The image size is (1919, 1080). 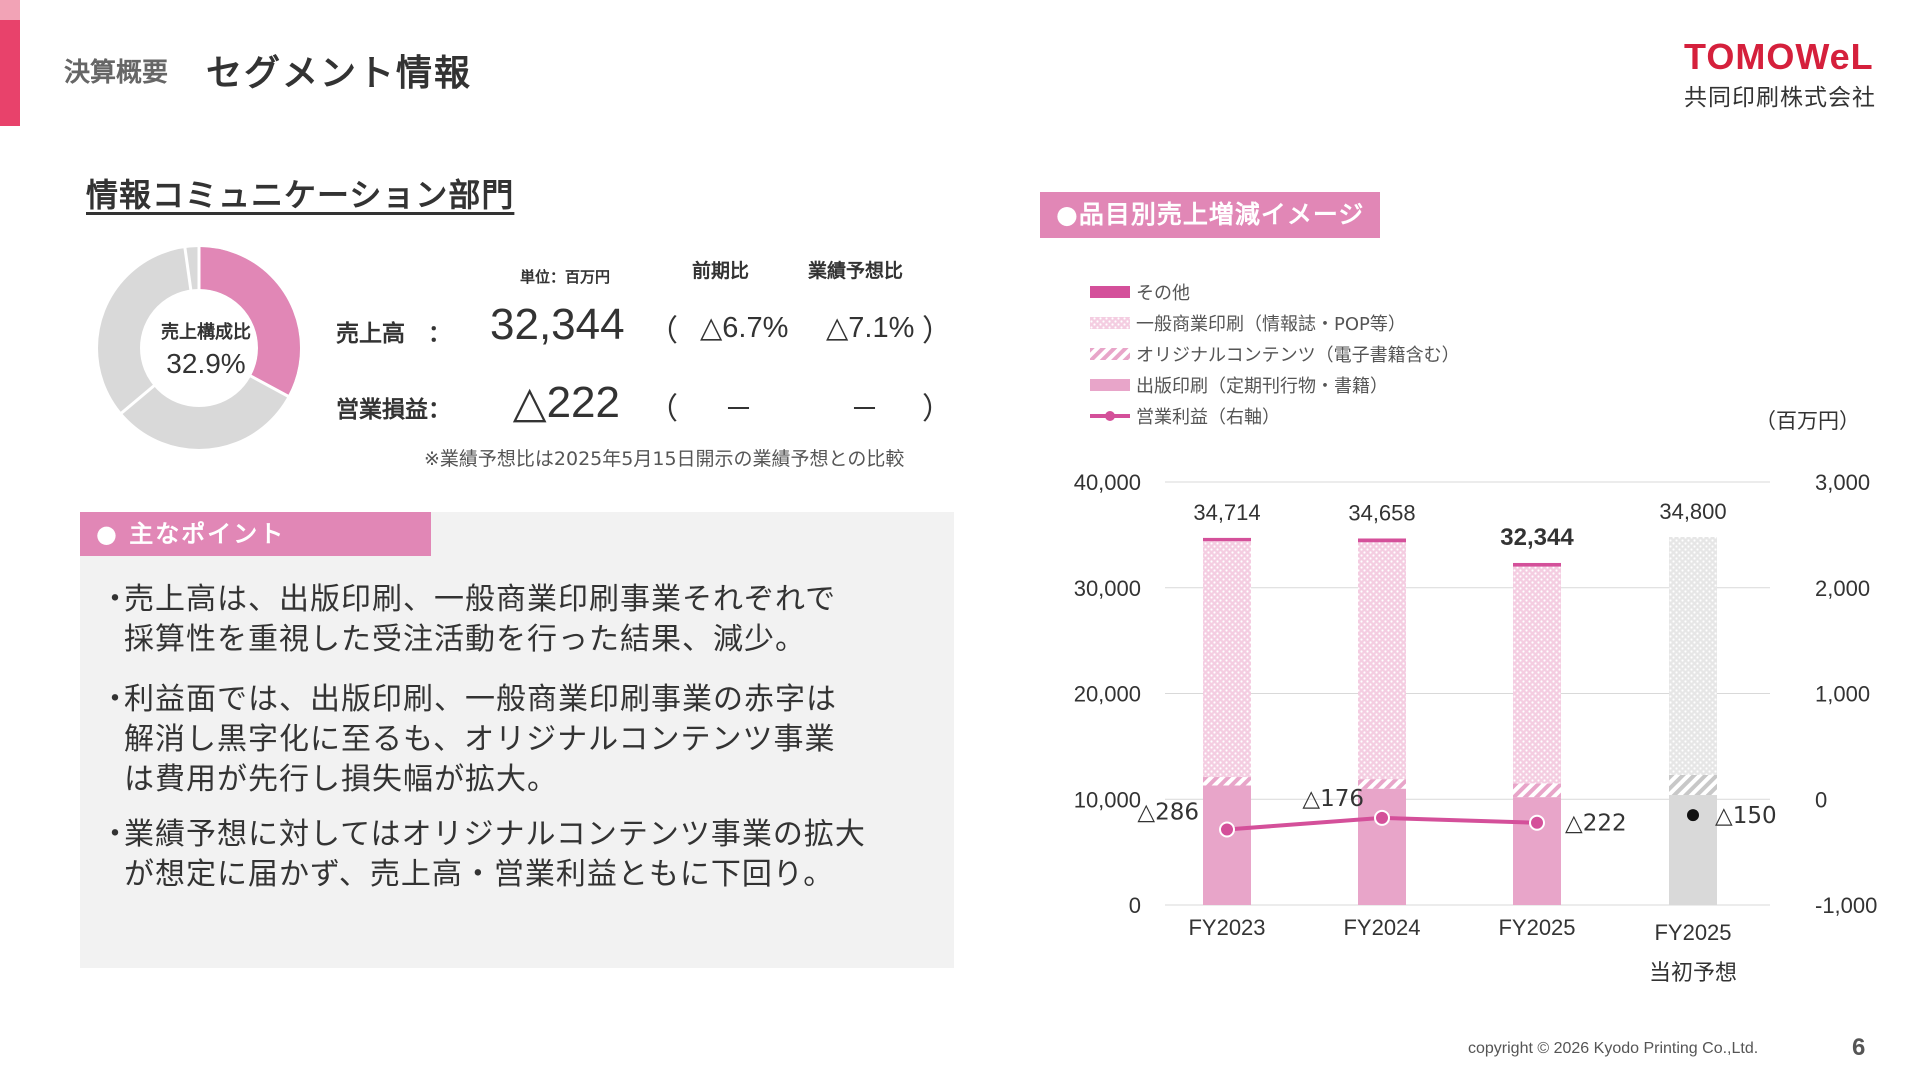 What do you see at coordinates (565, 277) in the screenshot?
I see `unit-label: 単位：百万円` at bounding box center [565, 277].